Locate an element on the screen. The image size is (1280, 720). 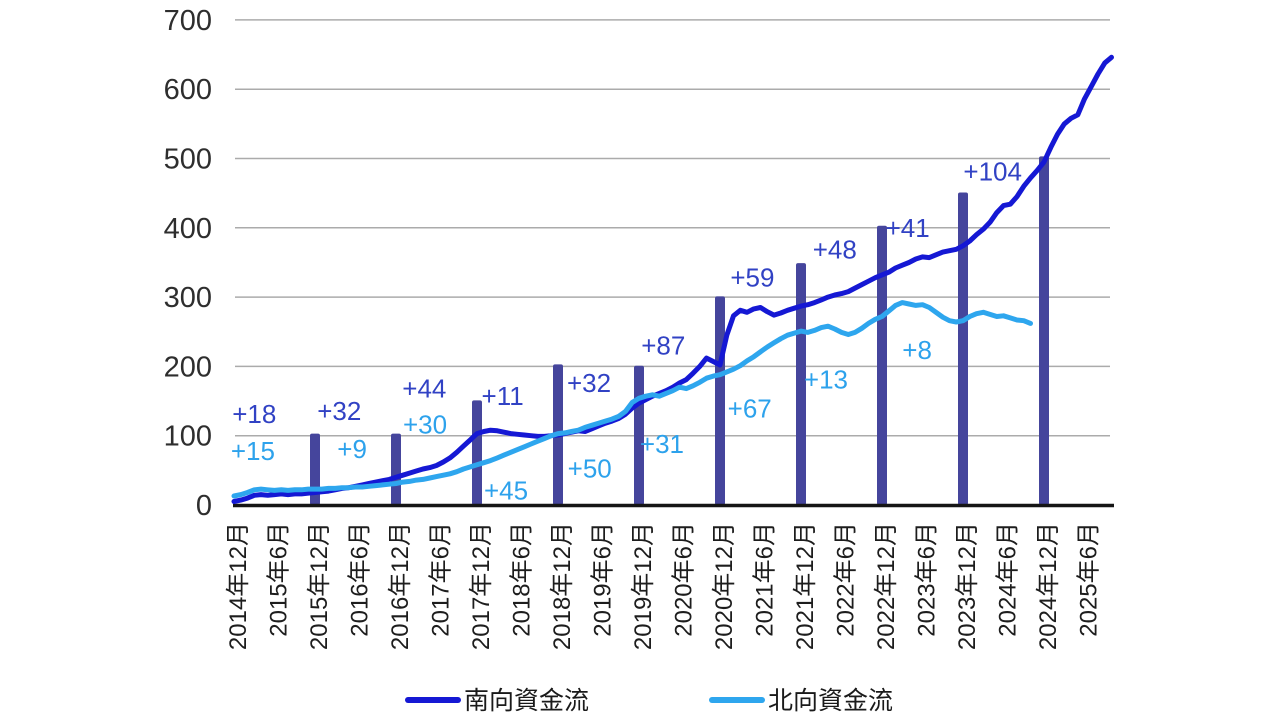
annotation-annual-flow: +48 is located at coordinates (835, 249).